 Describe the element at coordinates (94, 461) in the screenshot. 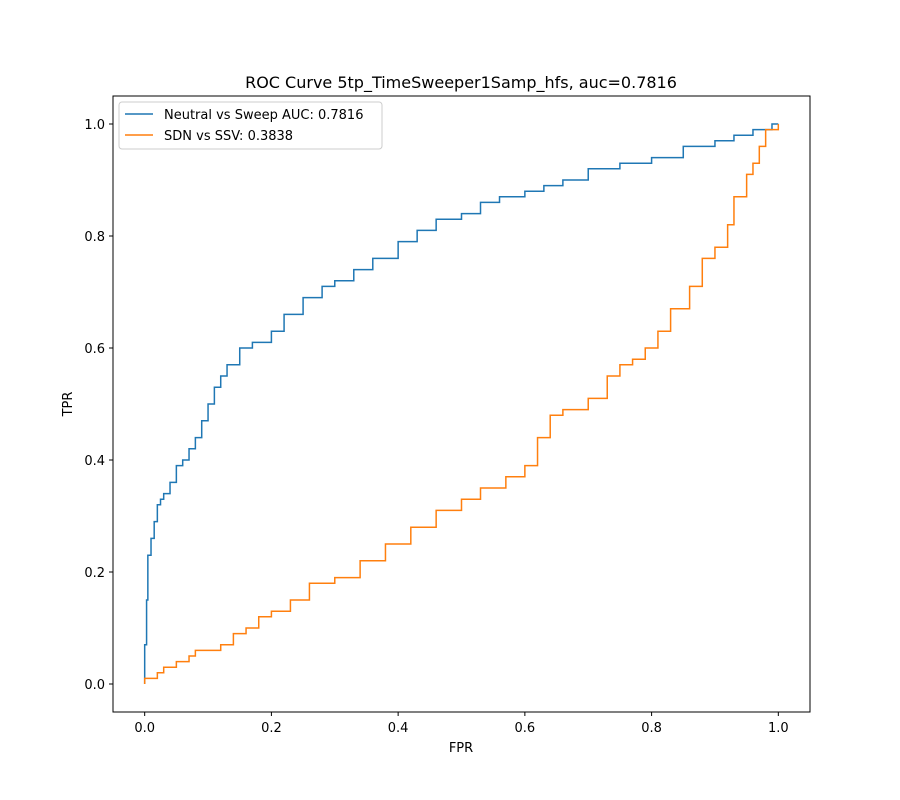

I see `y-tick-label: 0.4` at that location.